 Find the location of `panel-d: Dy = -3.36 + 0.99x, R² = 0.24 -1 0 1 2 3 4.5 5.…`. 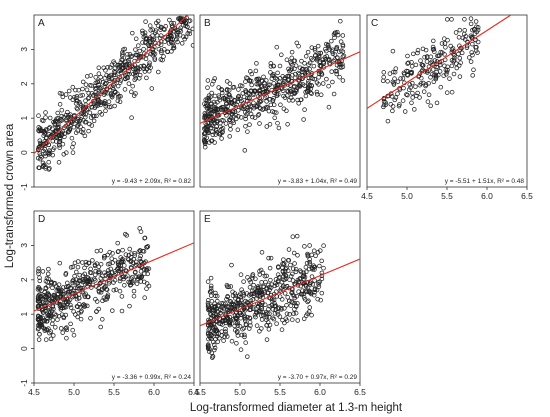

panel-d: Dy = -3.36 + 0.99x, R² = 0.24 -1 0 1 2 3 4.5 5.… is located at coordinates (109, 303).